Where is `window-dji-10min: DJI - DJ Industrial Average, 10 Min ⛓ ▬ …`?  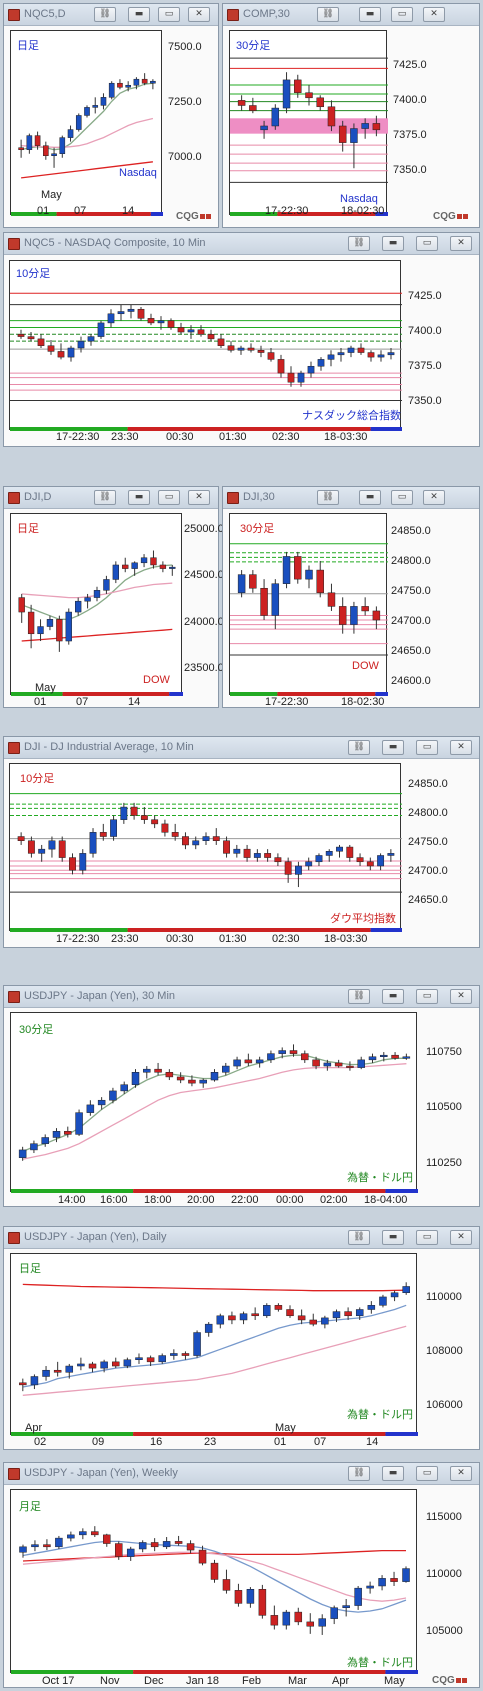
window-dji-10min: DJI - DJ Industrial Average, 10 Min ⛓ ▬ … is located at coordinates (241, 842).